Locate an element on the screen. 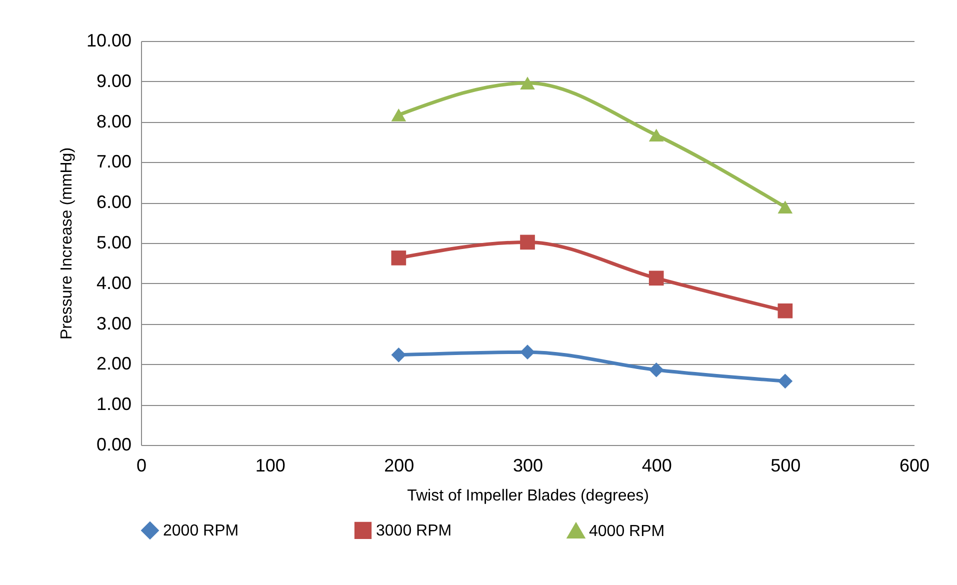  y-tick-label: 8.00 is located at coordinates (114, 121).